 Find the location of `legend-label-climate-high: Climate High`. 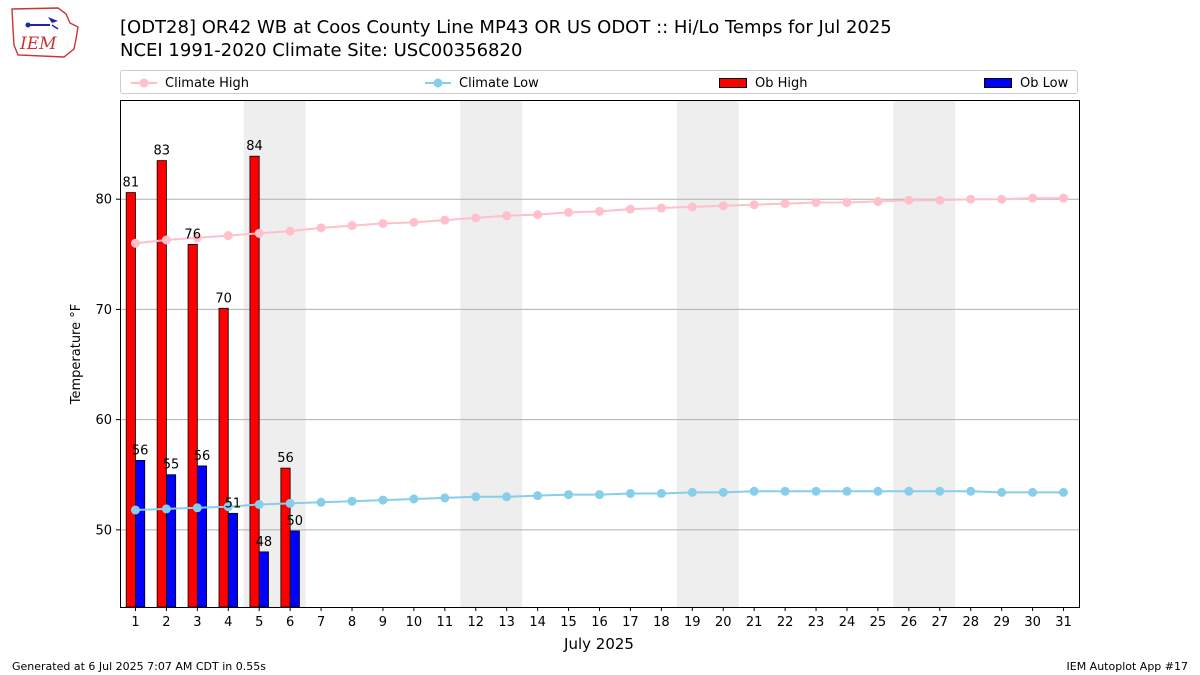

legend-label-climate-high: Climate High is located at coordinates (207, 83).